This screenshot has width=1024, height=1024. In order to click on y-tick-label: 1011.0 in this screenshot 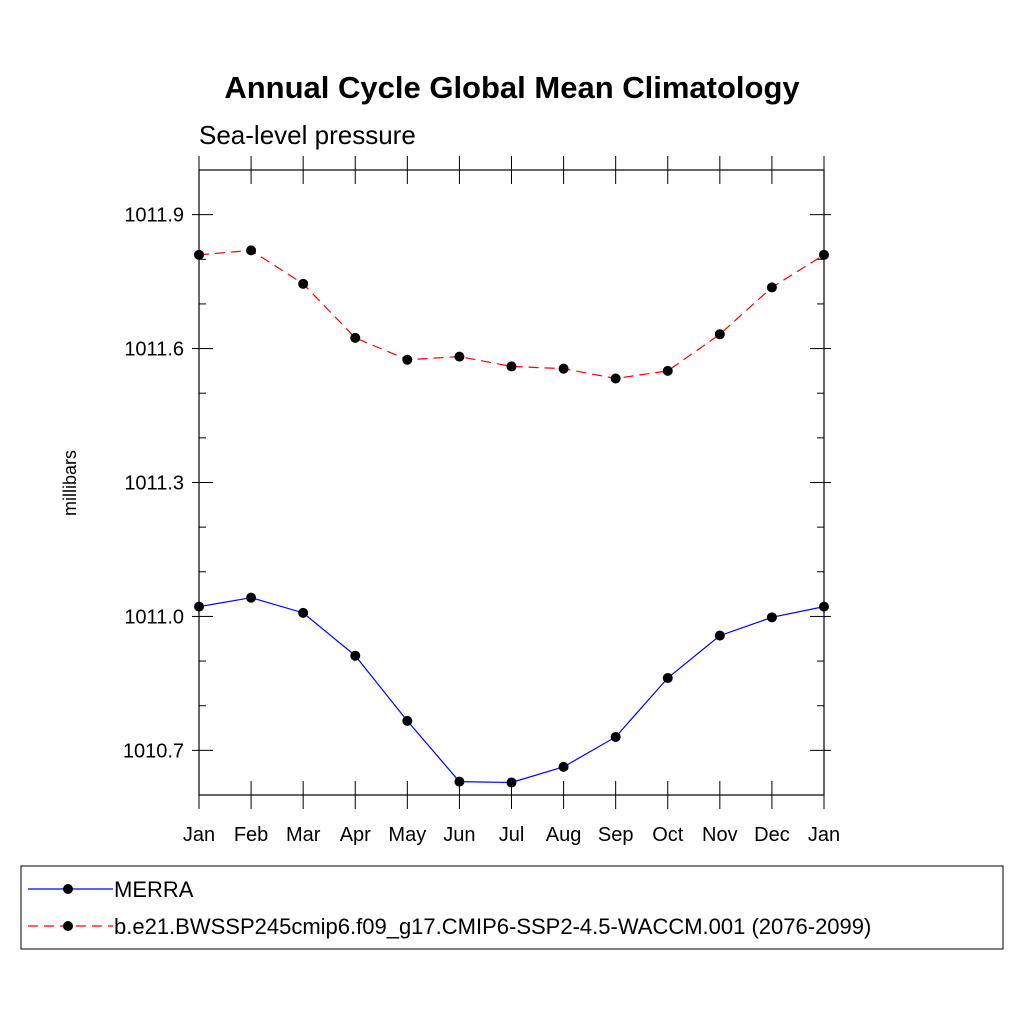, I will do `click(154, 617)`.